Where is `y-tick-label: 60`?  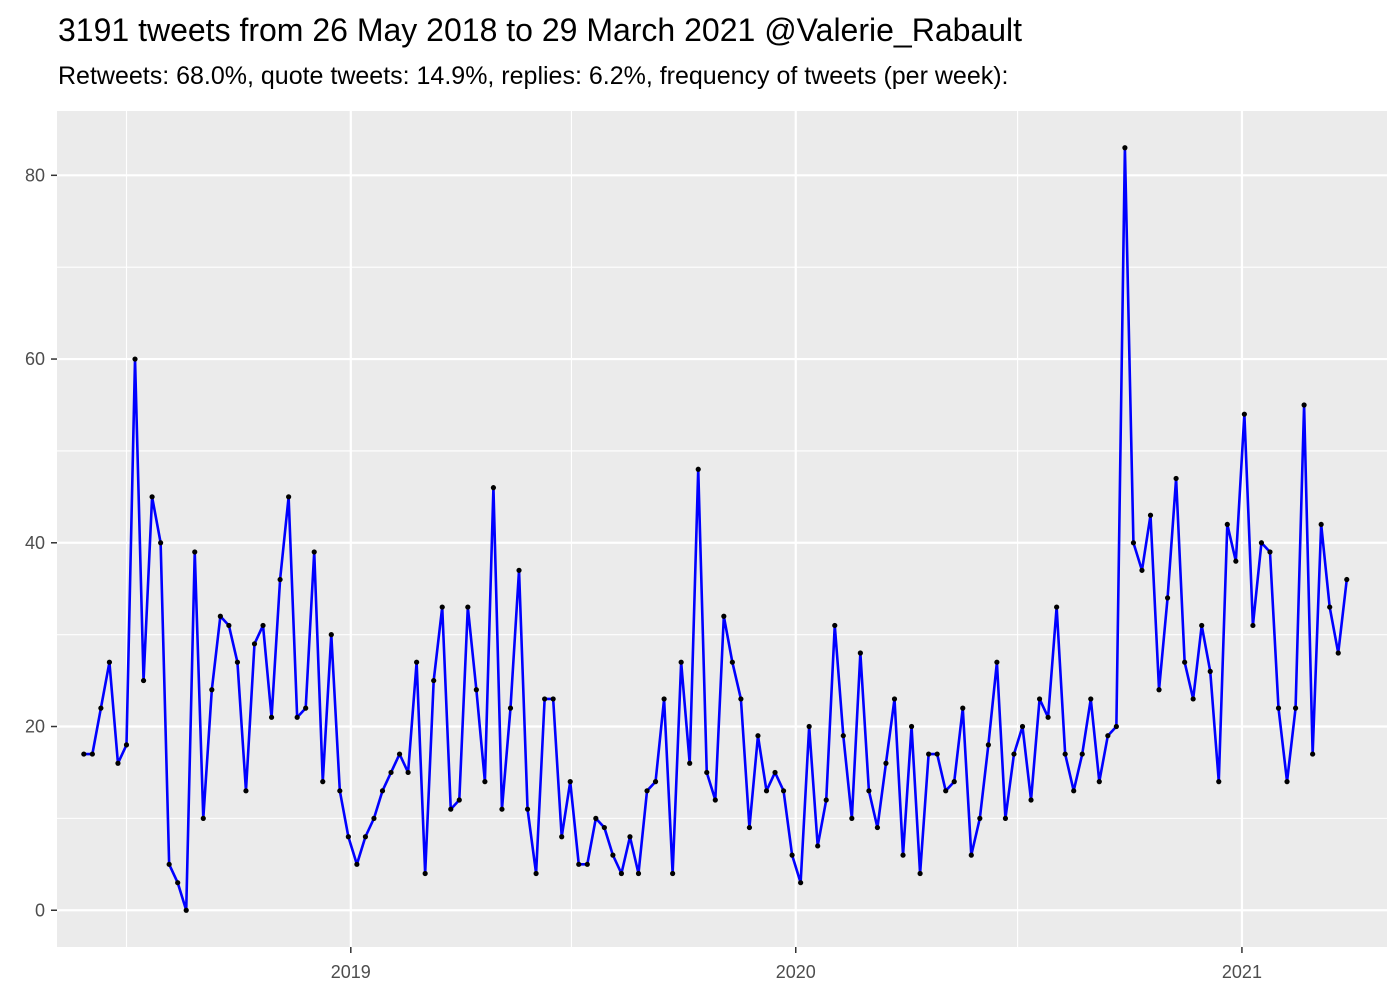 y-tick-label: 60 is located at coordinates (35, 359).